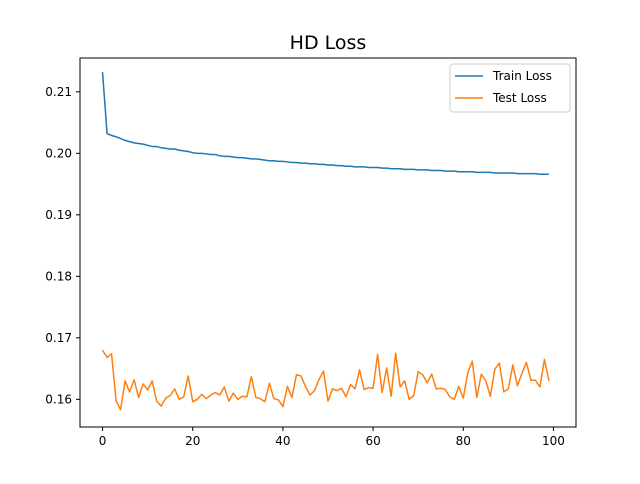  Describe the element at coordinates (510, 88) in the screenshot. I see `legend: Train Loss Test Loss` at that location.